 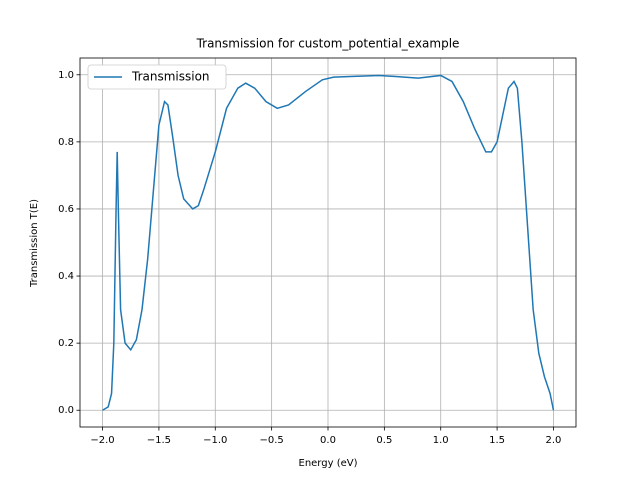 What do you see at coordinates (66, 209) in the screenshot?
I see `y-tick-label: 0.6` at bounding box center [66, 209].